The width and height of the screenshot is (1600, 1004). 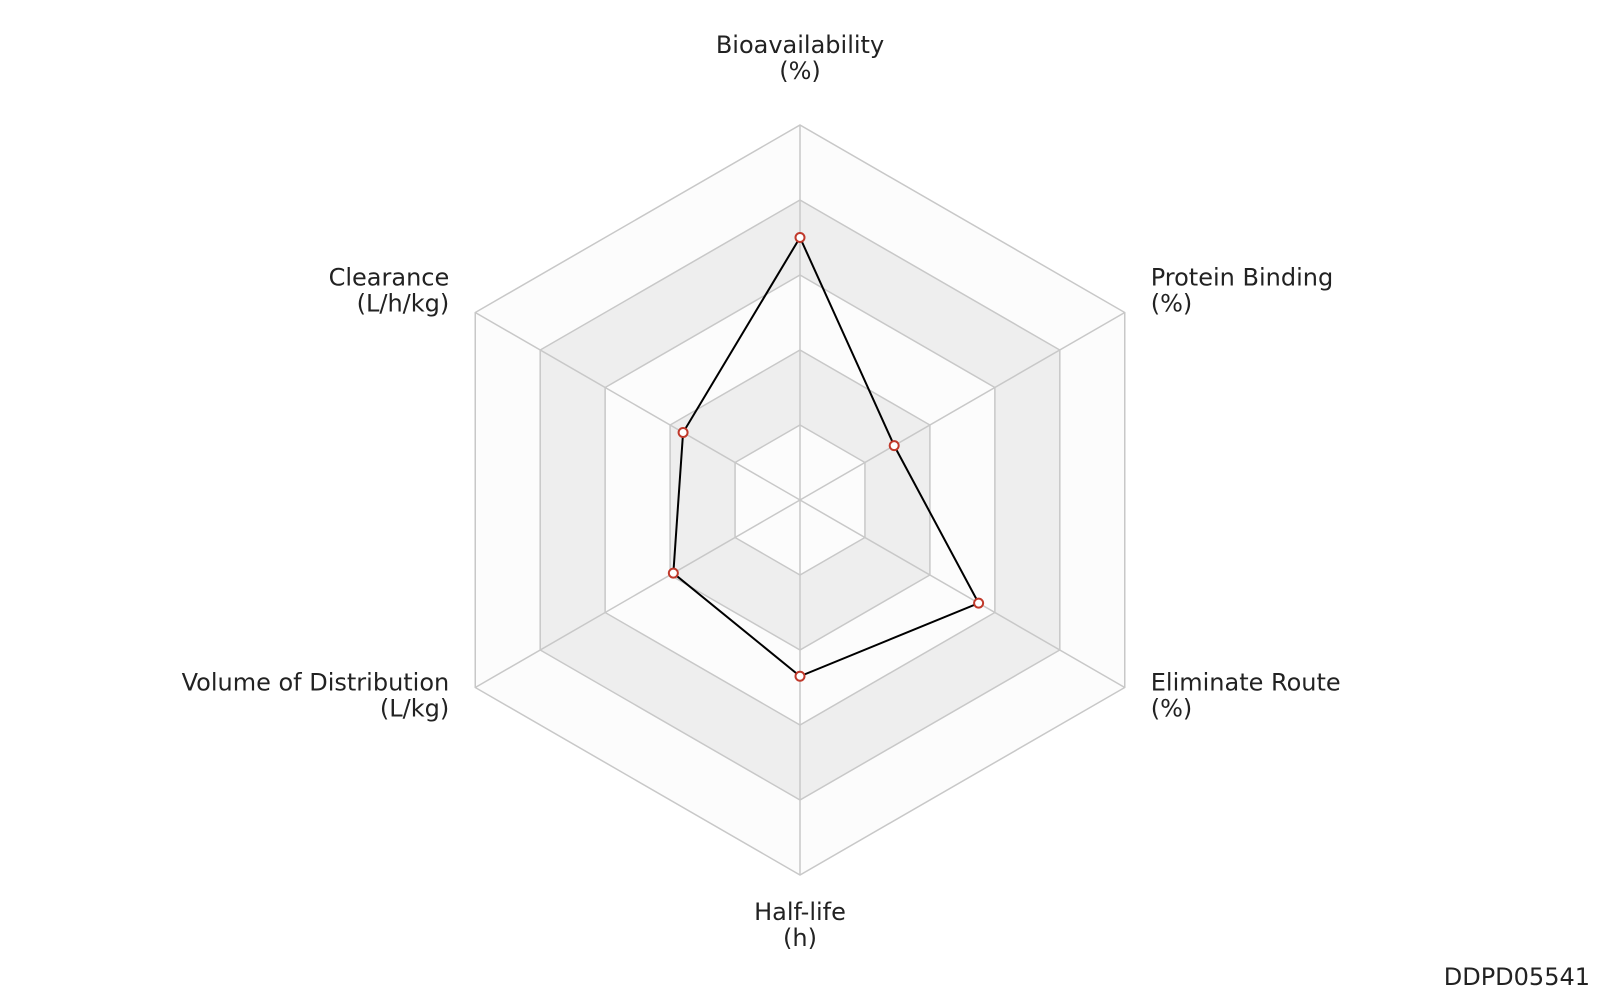 I want to click on axis-unit: (L/kg), so click(x=414, y=709).